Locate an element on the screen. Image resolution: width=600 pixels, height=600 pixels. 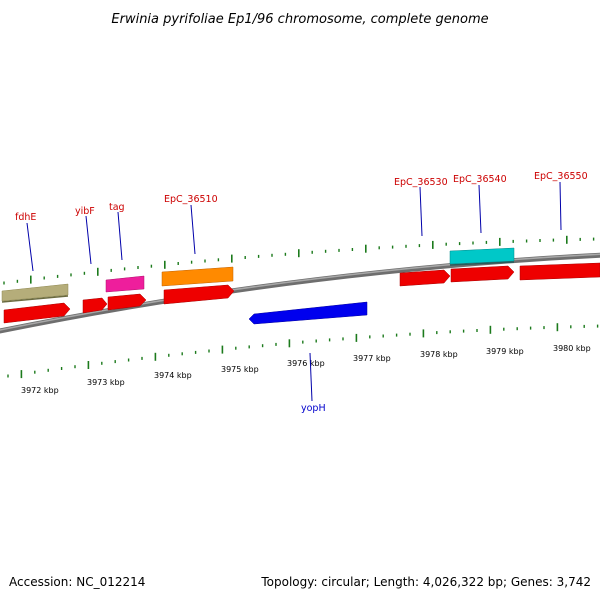
gene-label-yibF: yibF is located at coordinates (85, 211).